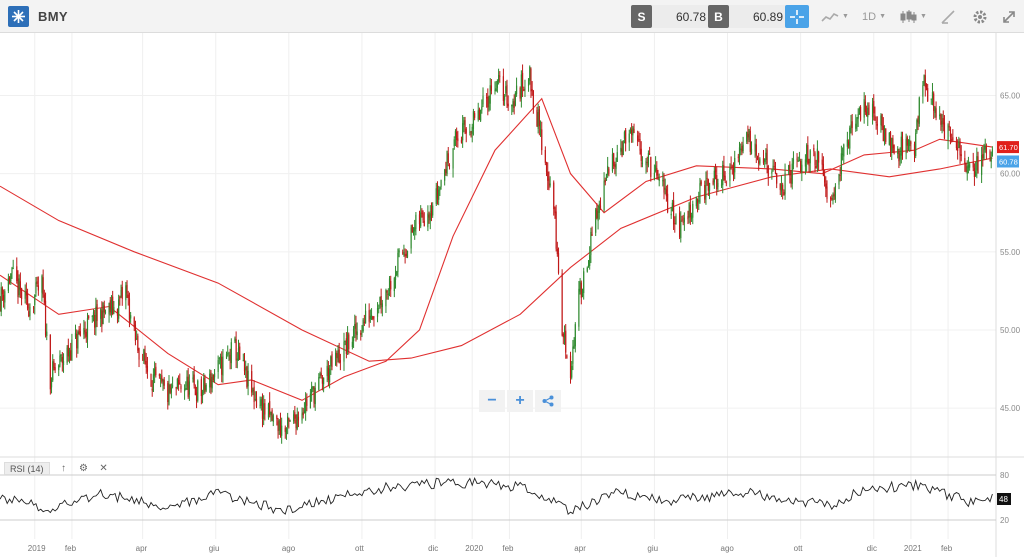 This screenshot has width=1024, height=557. Describe the element at coordinates (548, 401) in the screenshot. I see `share-button` at that location.